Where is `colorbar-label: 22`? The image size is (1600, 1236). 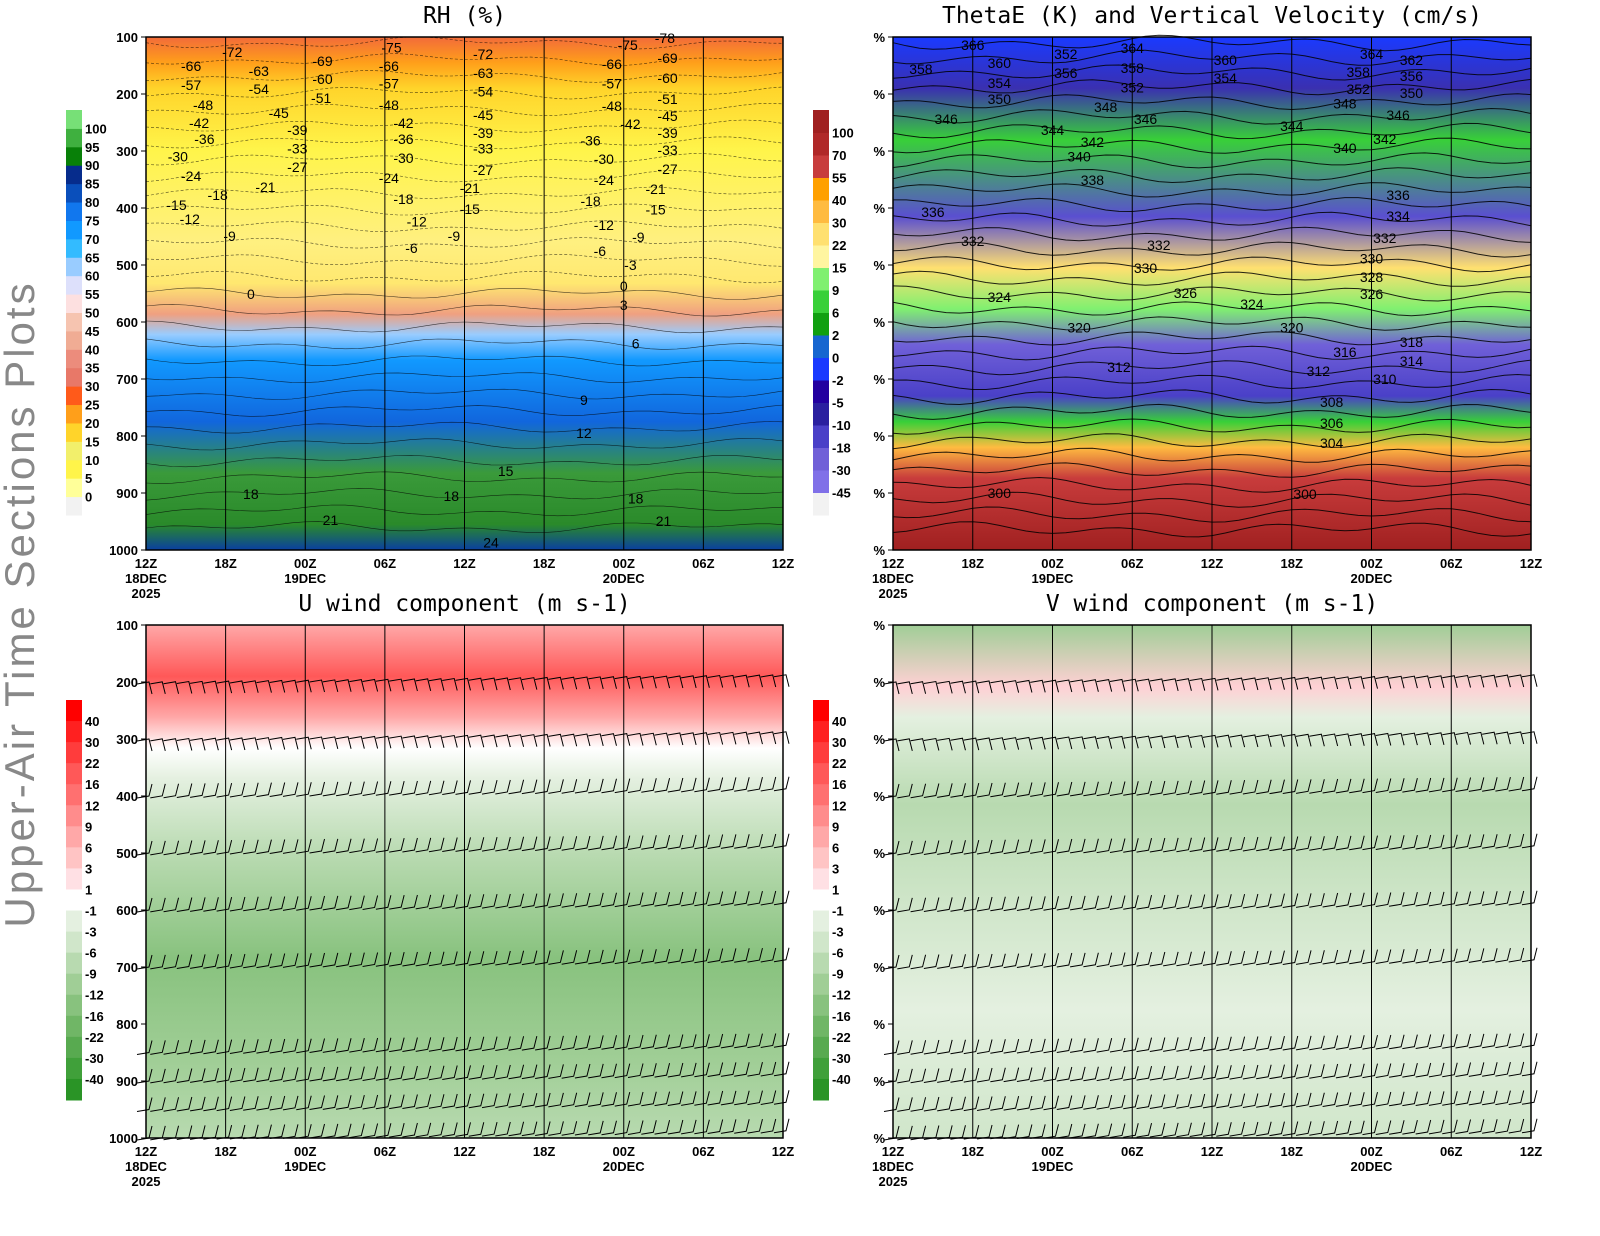 colorbar-label: 22 is located at coordinates (839, 763).